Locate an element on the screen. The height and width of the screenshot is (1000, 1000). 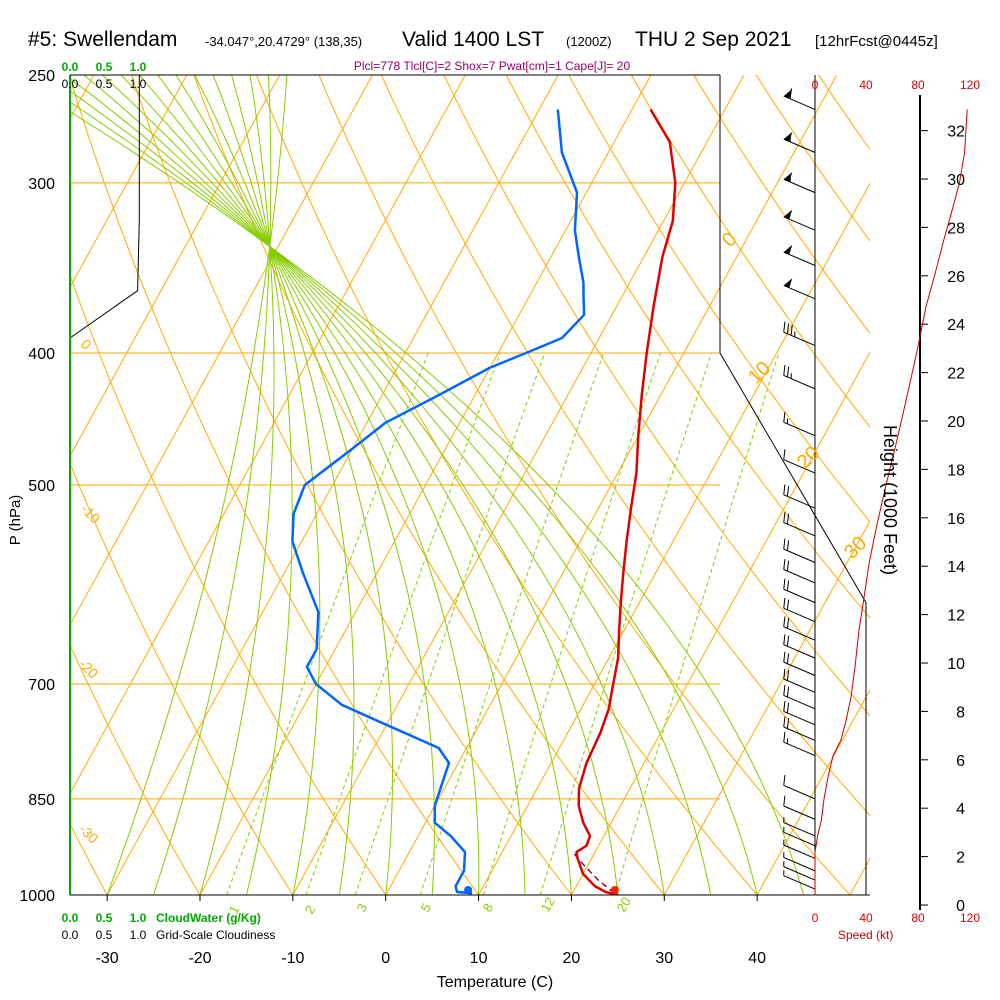
height-tick-label-28: 28 is located at coordinates (956, 228).